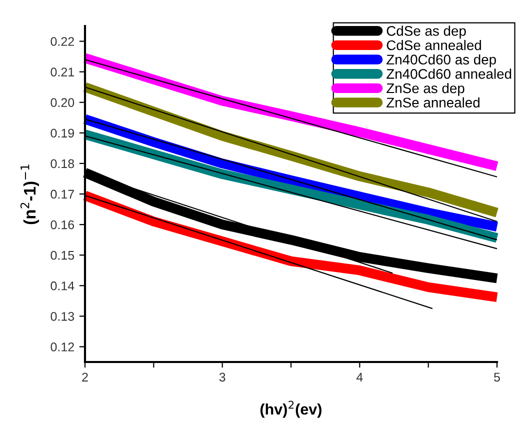 This screenshot has height=421, width=520. What do you see at coordinates (62, 41) in the screenshot?
I see `y-tick-label: 0.22` at bounding box center [62, 41].